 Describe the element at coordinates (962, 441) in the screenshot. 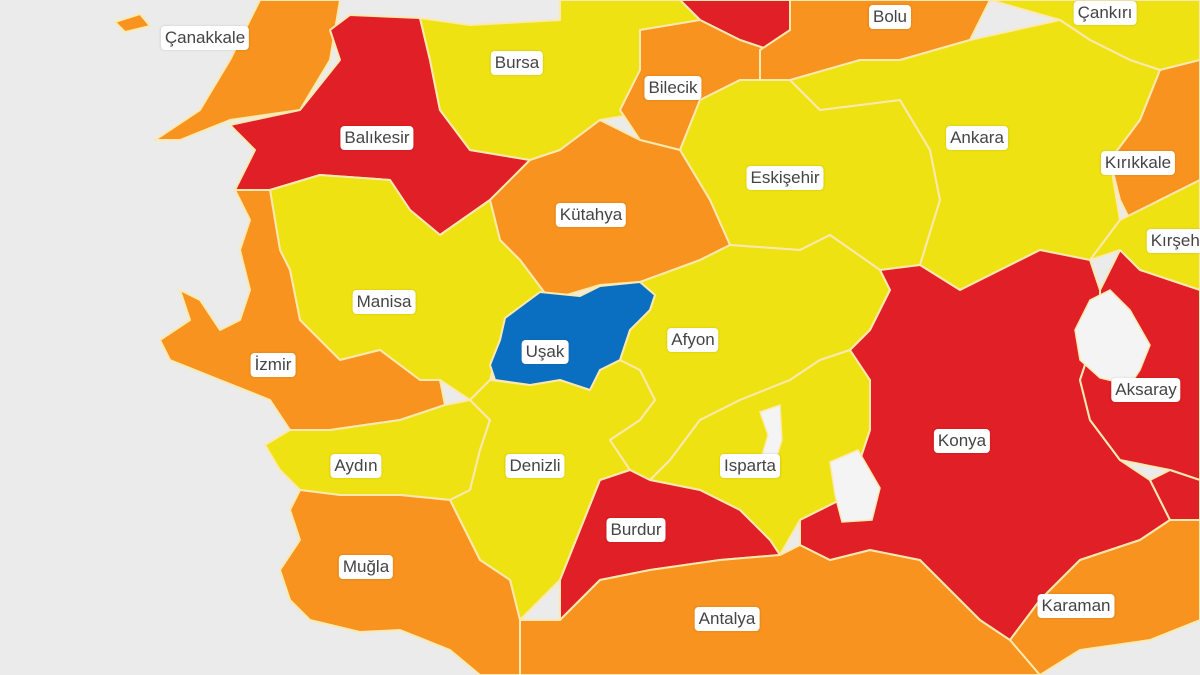

I see `label-konya: Konya` at that location.